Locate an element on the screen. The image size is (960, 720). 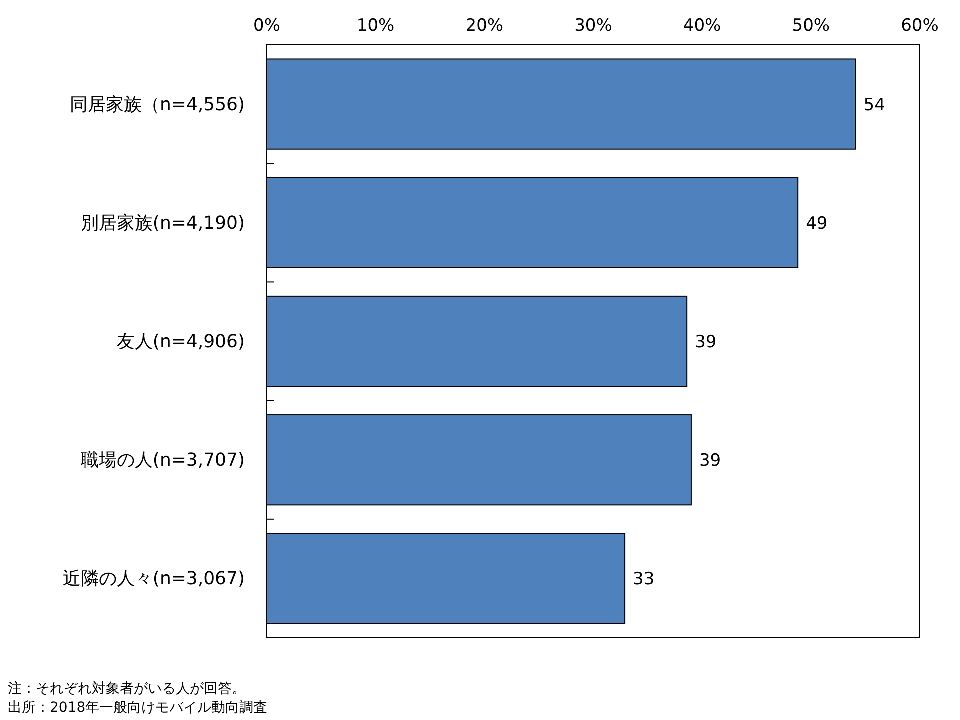
x-tick-label: 10% is located at coordinates (375, 26).